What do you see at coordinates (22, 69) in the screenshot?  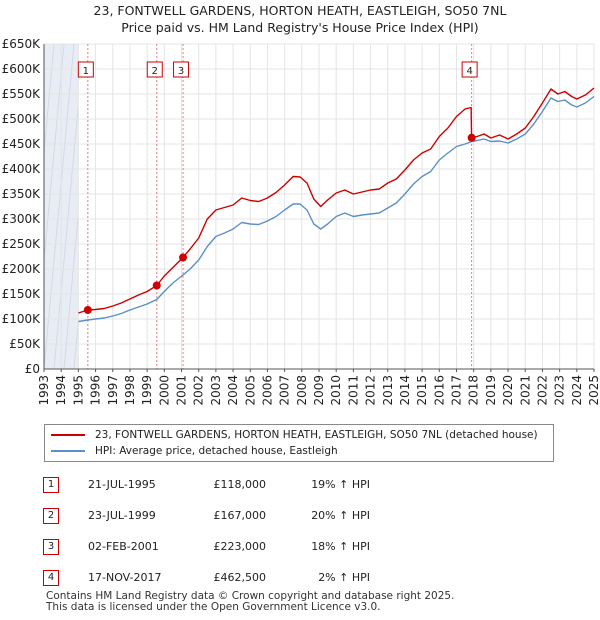 I see `y-tick-label: £600K` at bounding box center [22, 69].